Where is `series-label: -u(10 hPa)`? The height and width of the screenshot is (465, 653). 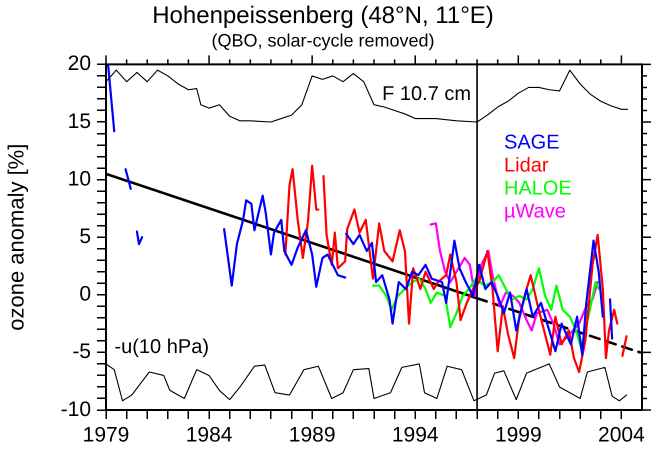
series-label: -u(10 hPa) is located at coordinates (161, 347).